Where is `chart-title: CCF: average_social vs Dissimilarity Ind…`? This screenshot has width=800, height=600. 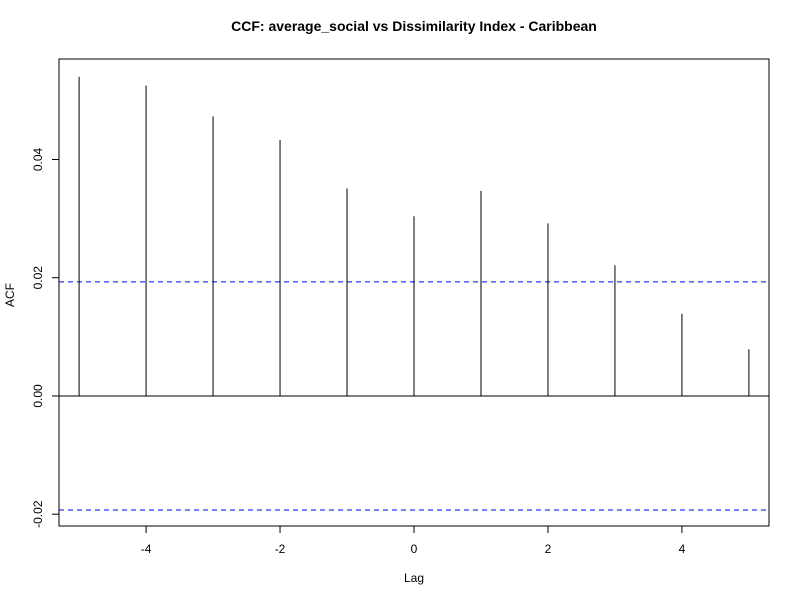
chart-title: CCF: average_social vs Dissimilarity Ind… is located at coordinates (414, 26).